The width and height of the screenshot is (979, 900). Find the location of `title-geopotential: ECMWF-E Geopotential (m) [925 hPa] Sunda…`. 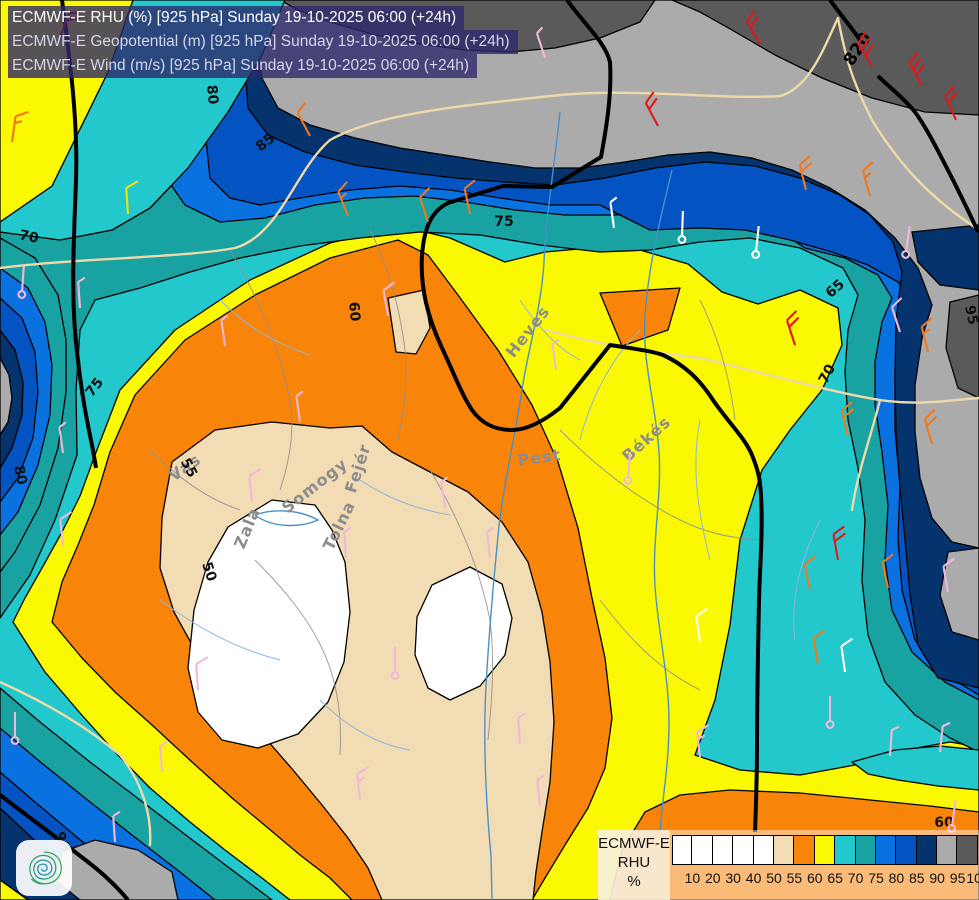

title-geopotential: ECMWF-E Geopotential (m) [925 hPa] Sunda… is located at coordinates (263, 42).